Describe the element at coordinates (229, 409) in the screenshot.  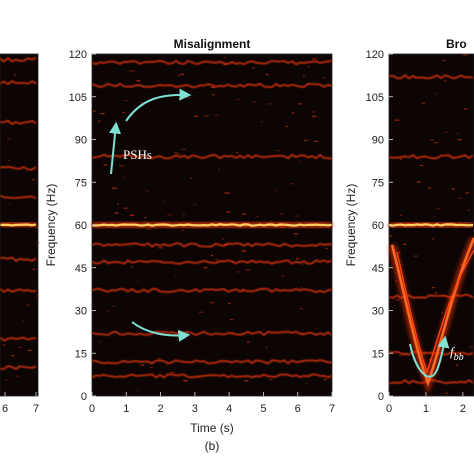
I see `x-tick-label: 4` at that location.